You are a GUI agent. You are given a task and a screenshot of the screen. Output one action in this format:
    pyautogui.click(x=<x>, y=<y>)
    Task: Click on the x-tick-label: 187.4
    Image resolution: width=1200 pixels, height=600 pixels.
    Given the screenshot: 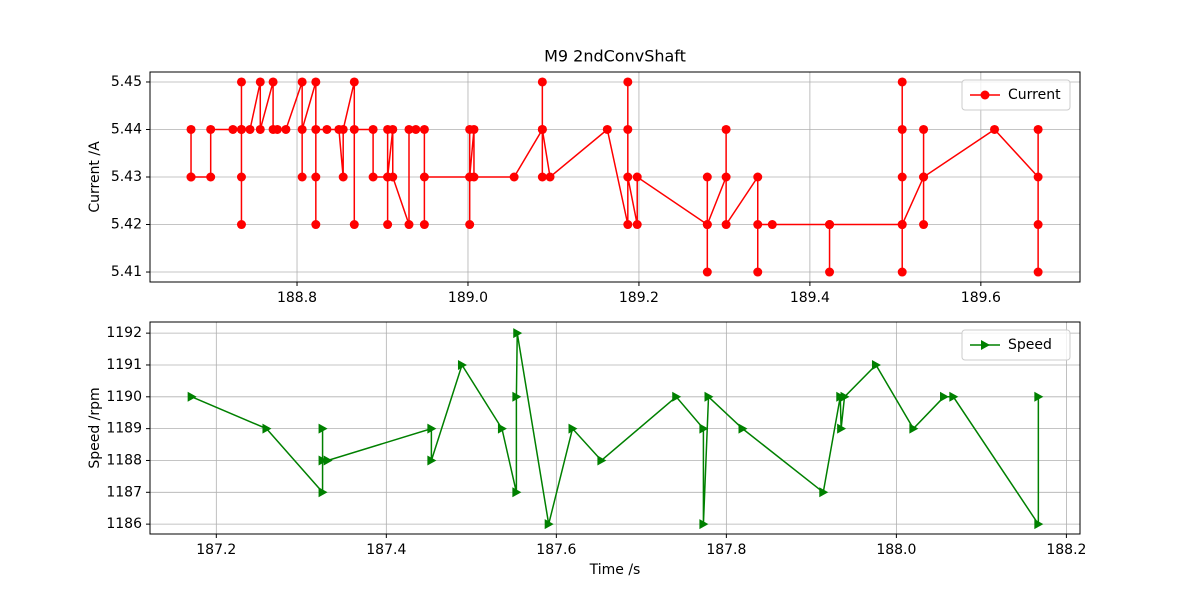 What is the action you would take?
    pyautogui.click(x=386, y=550)
    